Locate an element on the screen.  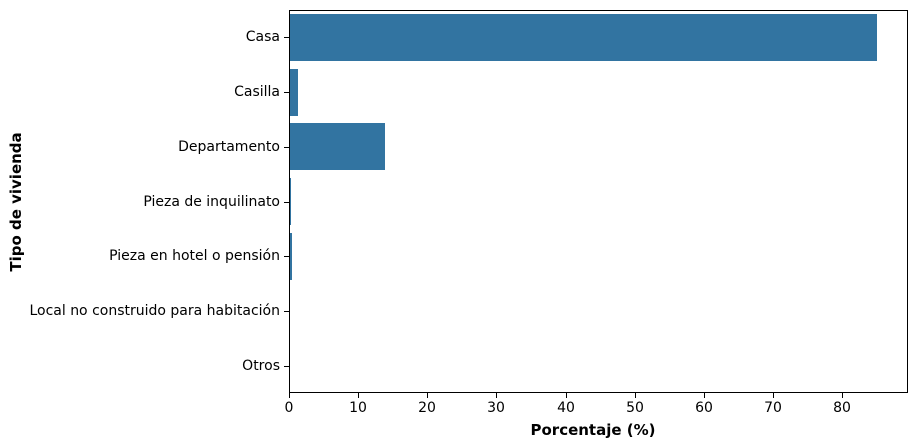
x-tick-label: 10 is located at coordinates (358, 408).